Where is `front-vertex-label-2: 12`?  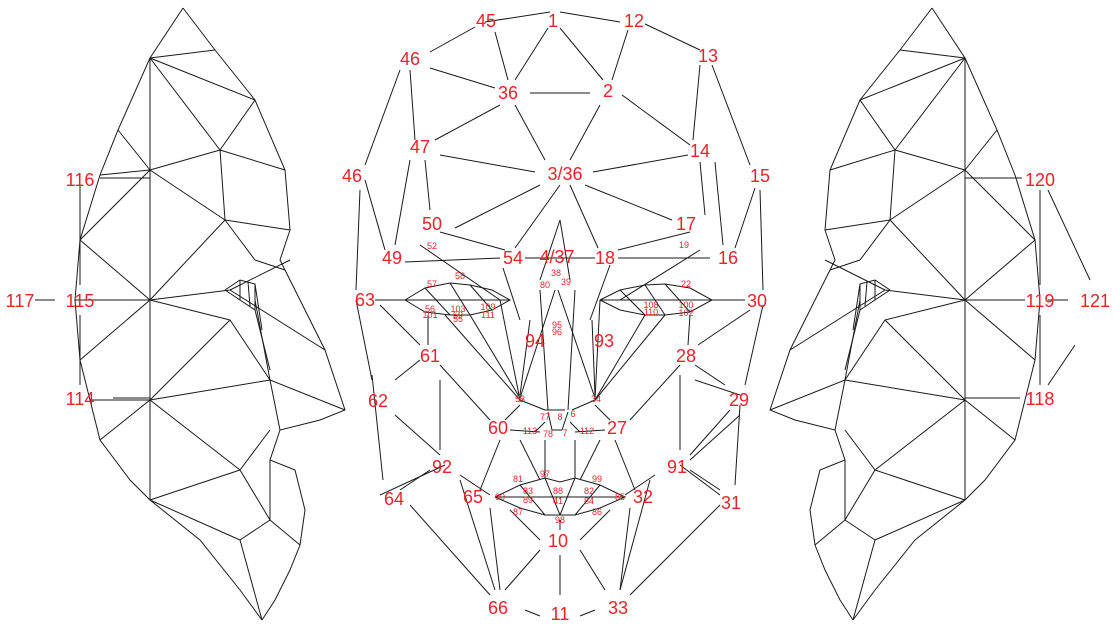 front-vertex-label-2: 12 is located at coordinates (634, 21).